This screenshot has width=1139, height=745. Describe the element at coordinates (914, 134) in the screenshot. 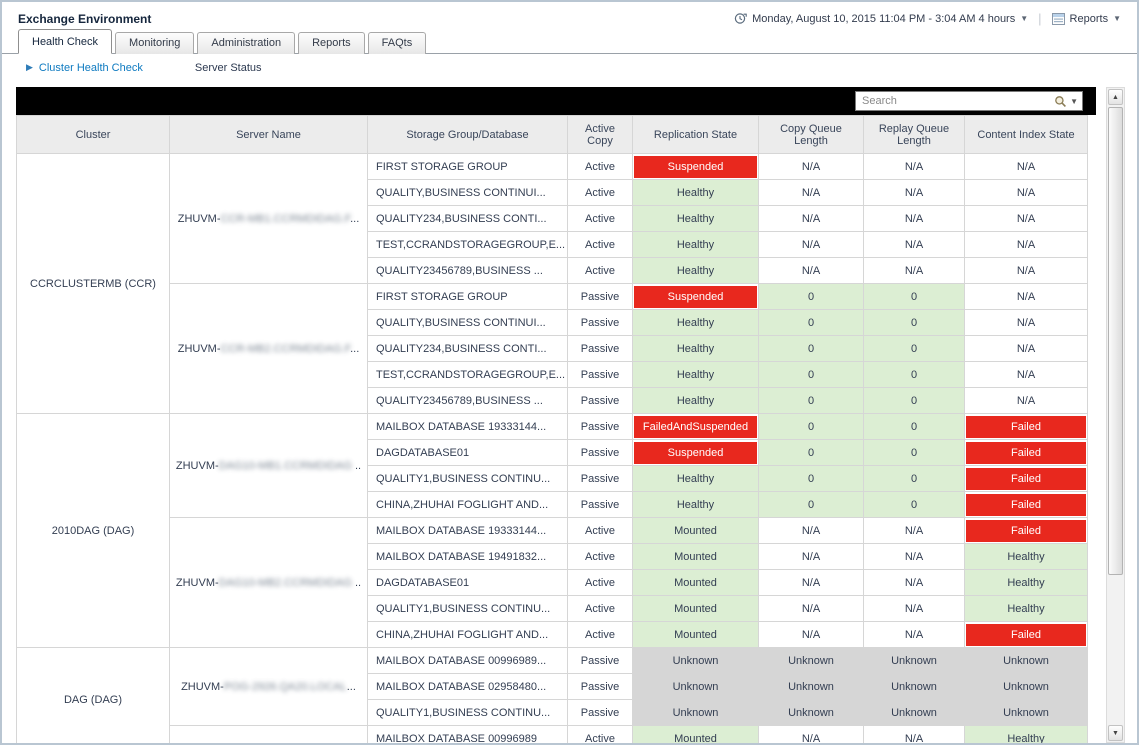

I see `column-header-replay-queue-length: Replay Queue Length` at that location.